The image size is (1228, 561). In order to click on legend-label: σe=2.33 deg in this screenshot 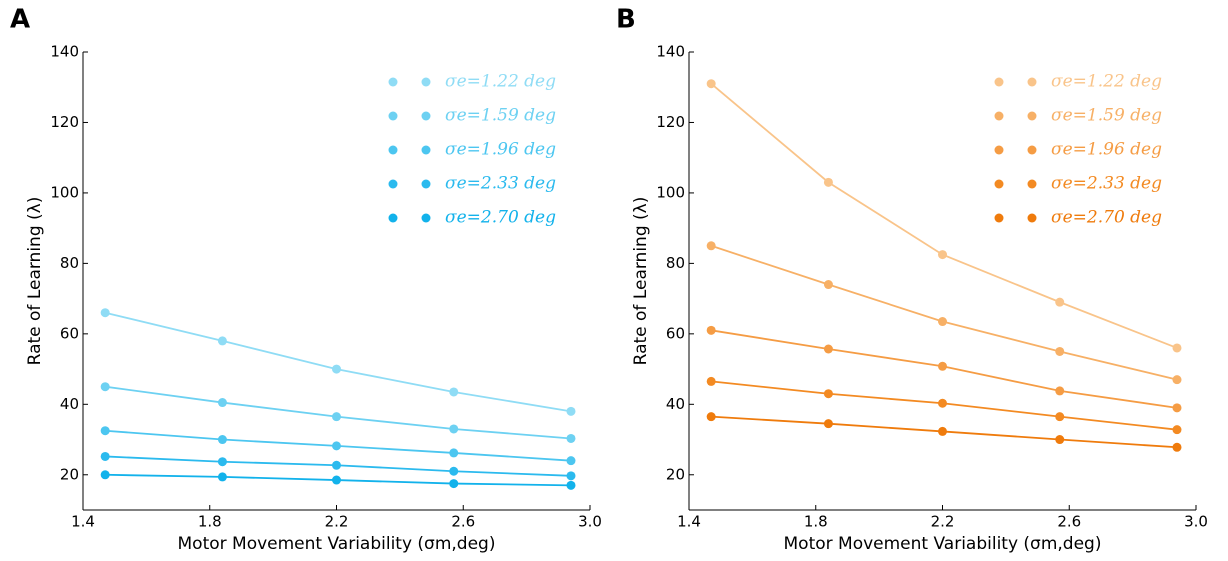, I will do `click(1106, 184)`.